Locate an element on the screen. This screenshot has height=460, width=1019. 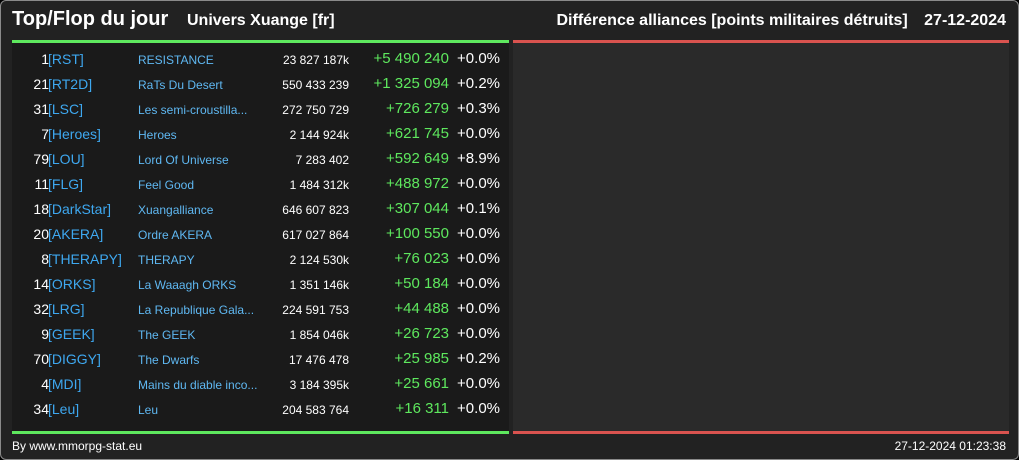
percent-cell: +0.2% is located at coordinates (478, 83).